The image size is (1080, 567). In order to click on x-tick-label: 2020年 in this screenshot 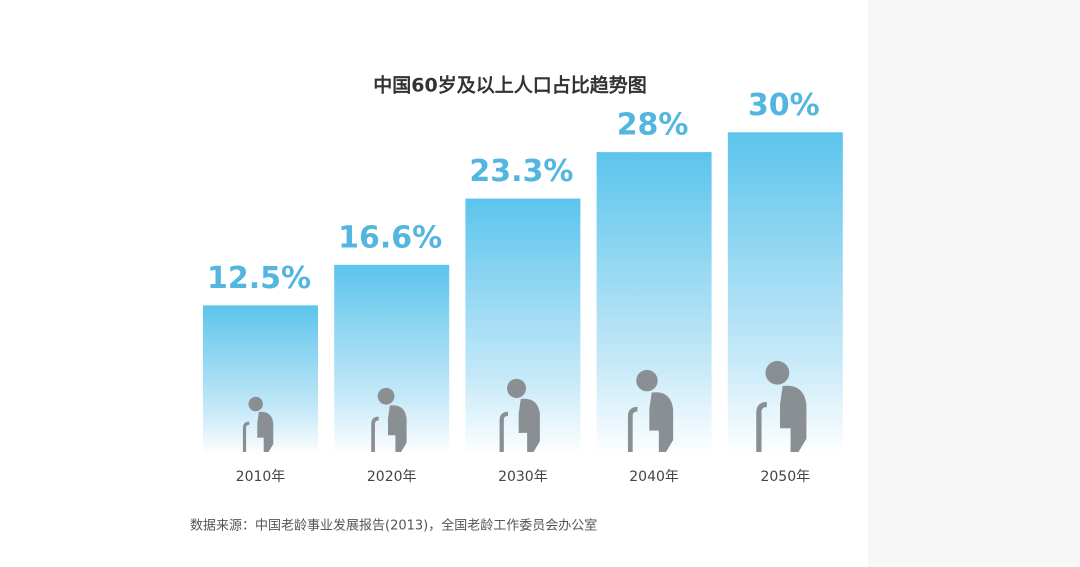, I will do `click(392, 477)`.